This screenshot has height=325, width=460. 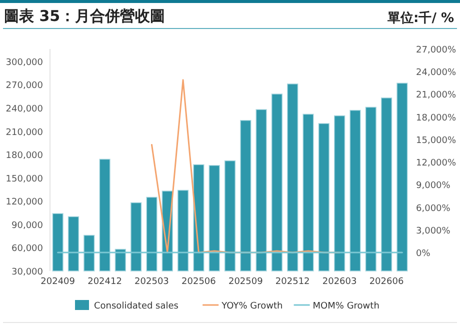 I want to click on legend-label: Consolidated sales, so click(x=136, y=307).